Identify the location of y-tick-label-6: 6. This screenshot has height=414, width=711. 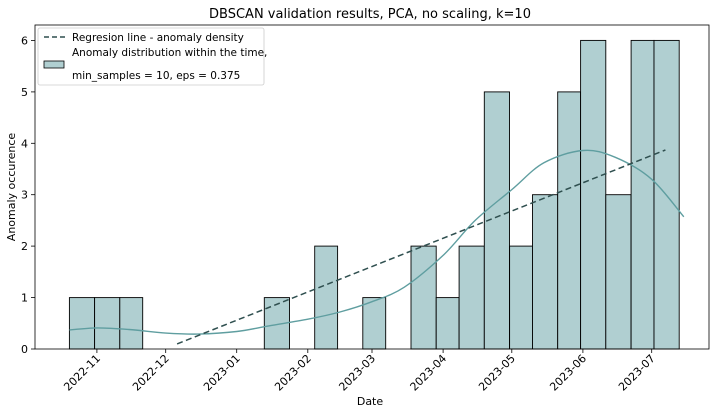
(24, 40).